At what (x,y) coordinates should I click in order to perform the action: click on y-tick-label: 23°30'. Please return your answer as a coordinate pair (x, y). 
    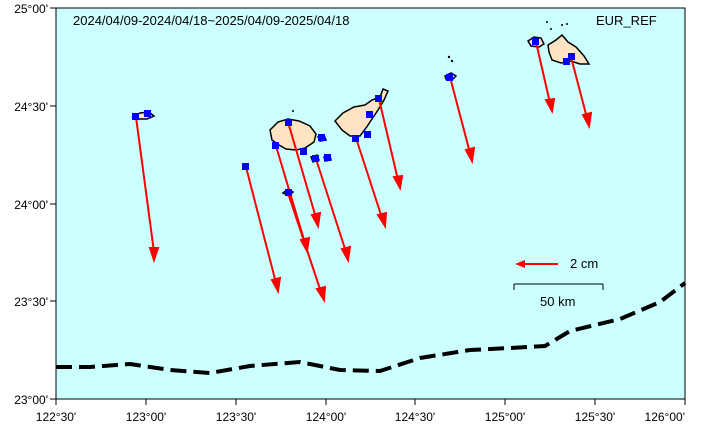
    Looking at the image, I should click on (31, 302).